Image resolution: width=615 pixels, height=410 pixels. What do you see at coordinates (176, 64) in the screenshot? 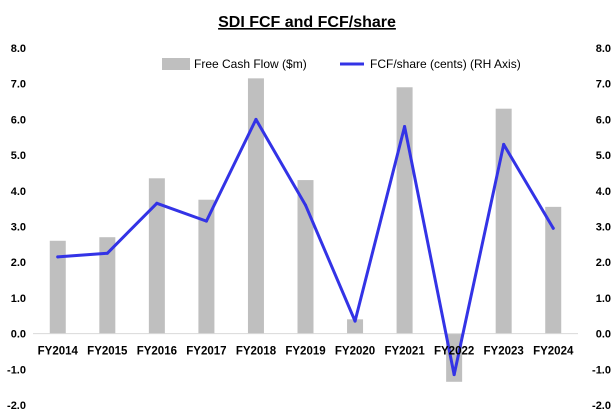
I see `legend-bar-swatch` at bounding box center [176, 64].